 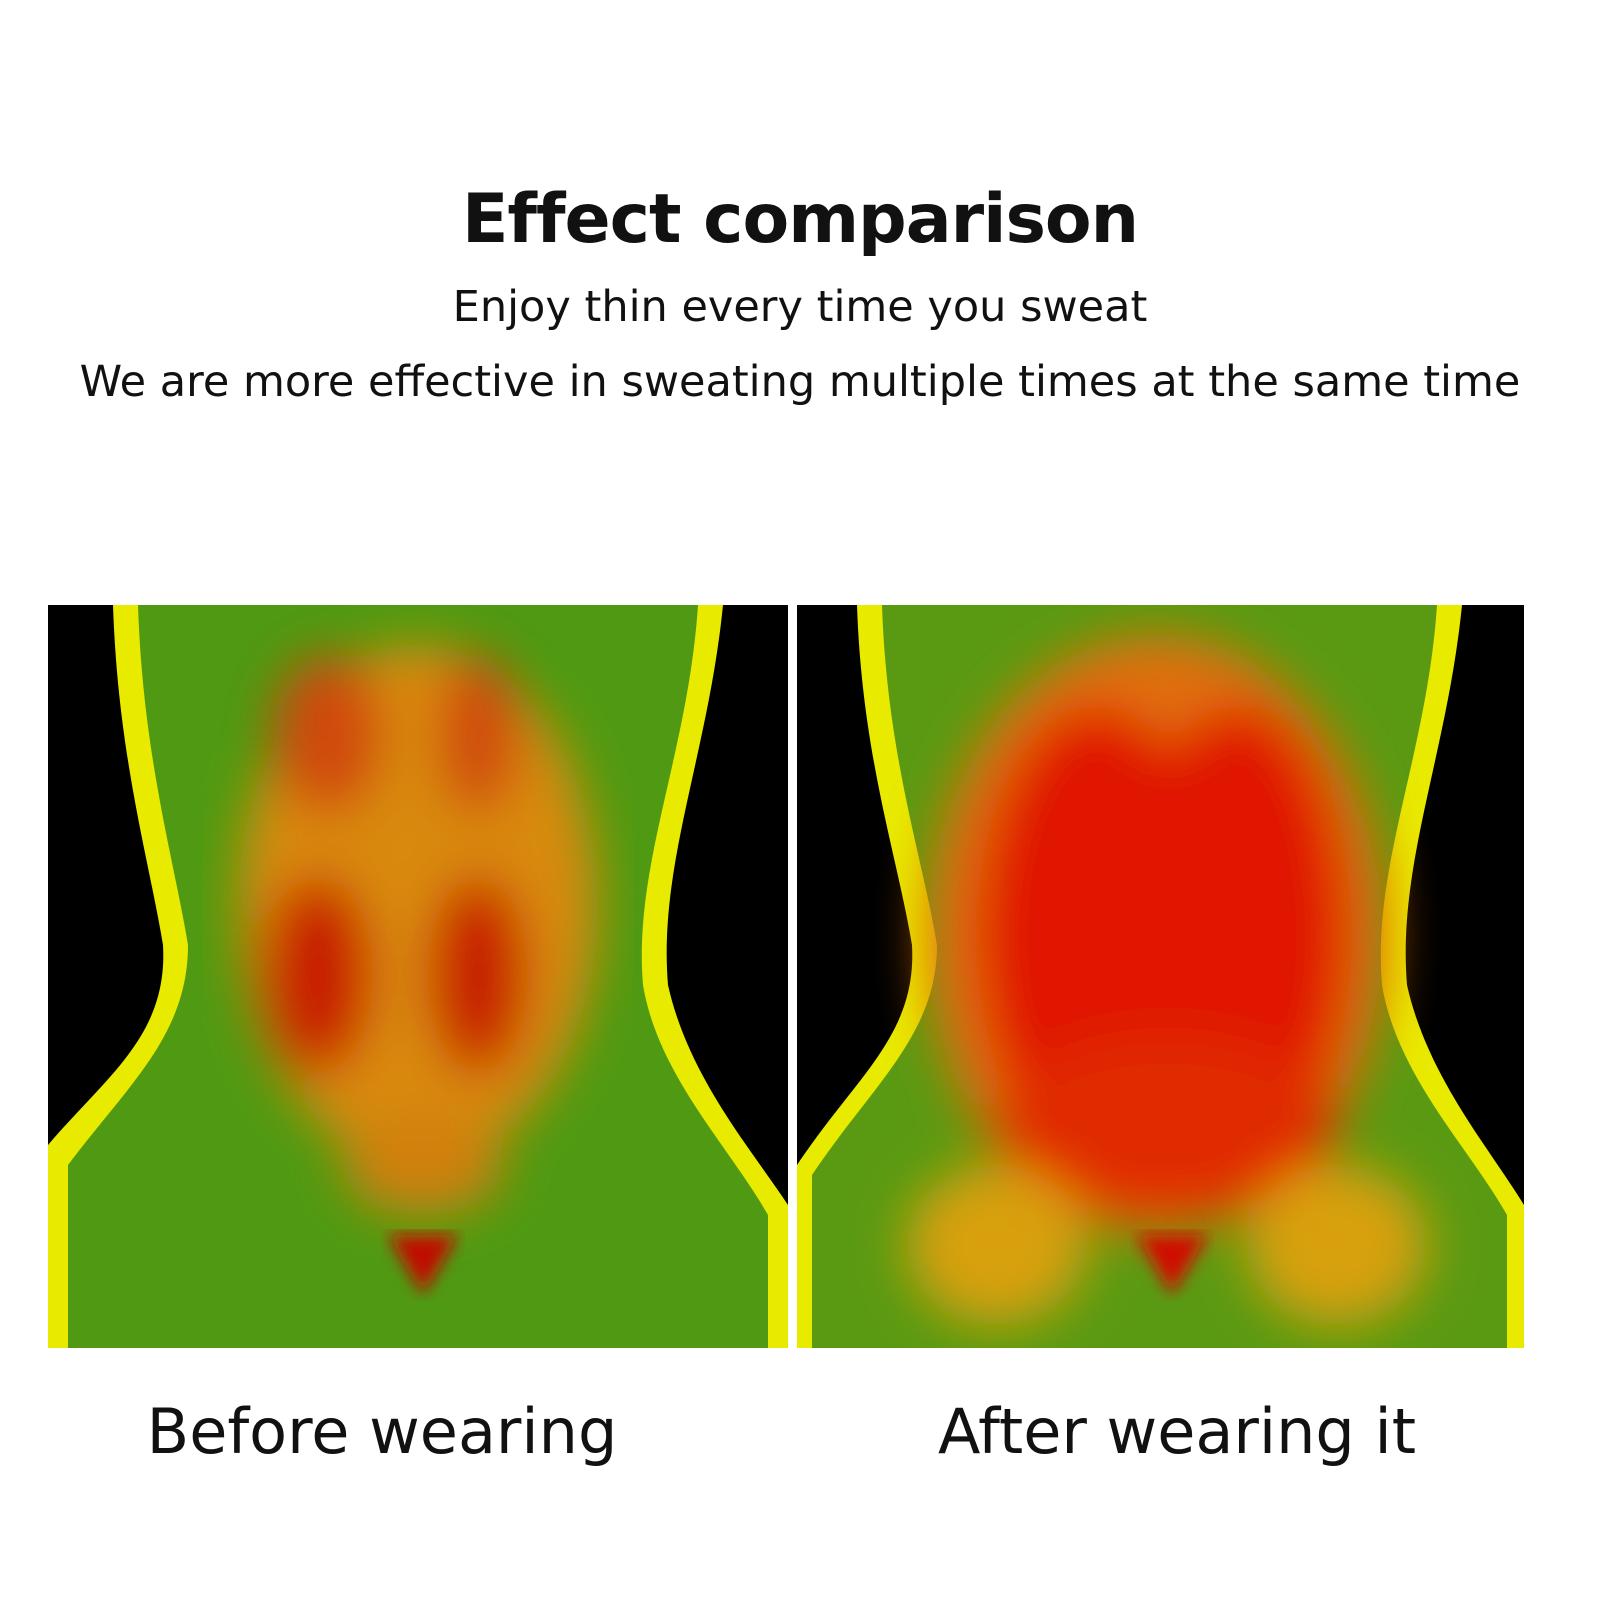 I want to click on before-label: Before wearing, so click(x=382, y=1431).